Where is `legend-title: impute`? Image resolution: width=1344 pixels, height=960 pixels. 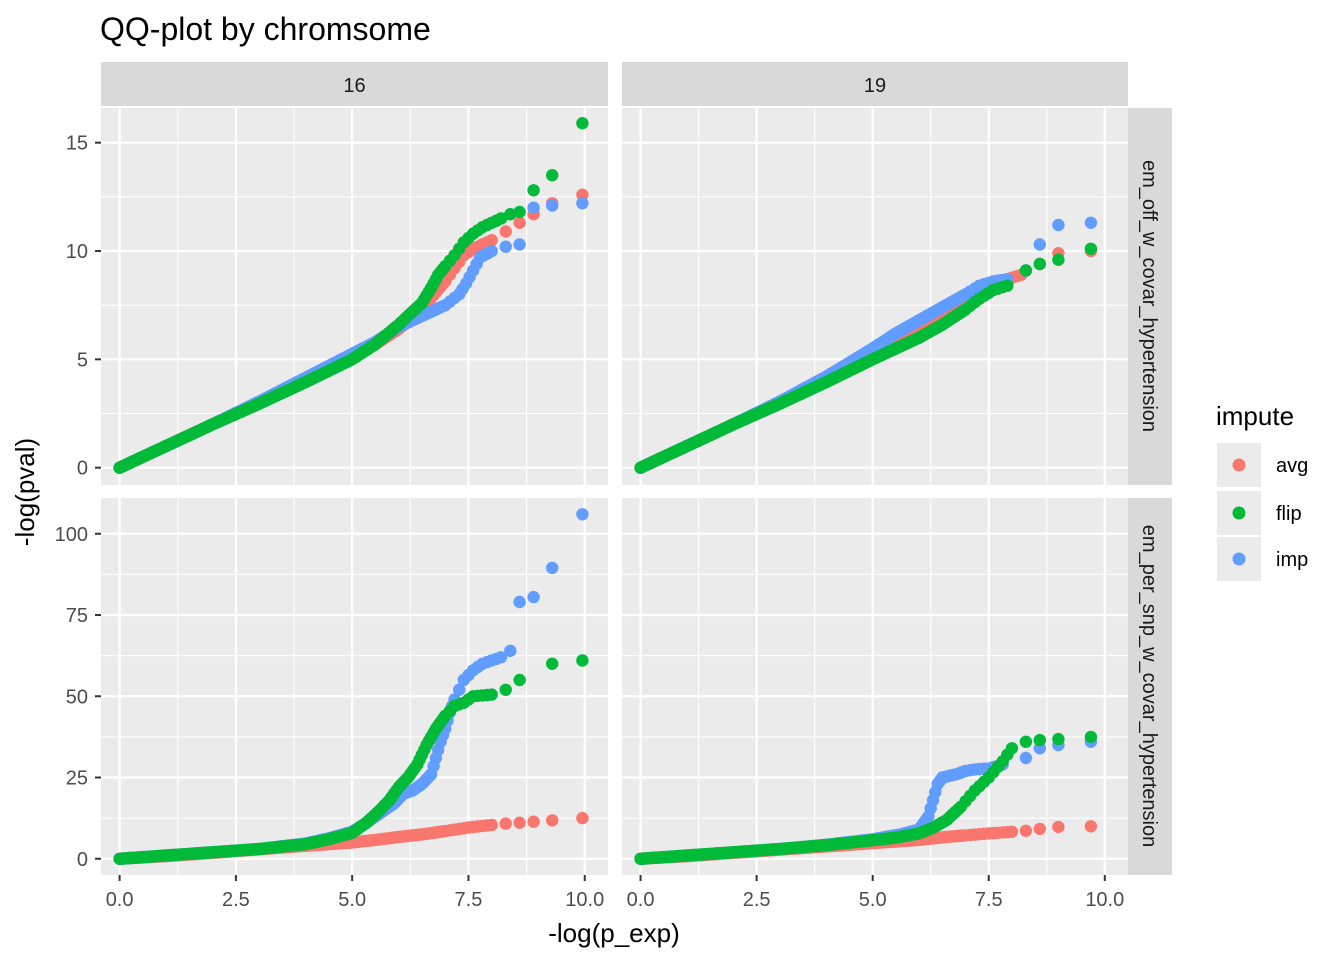
legend-title: impute is located at coordinates (1255, 416).